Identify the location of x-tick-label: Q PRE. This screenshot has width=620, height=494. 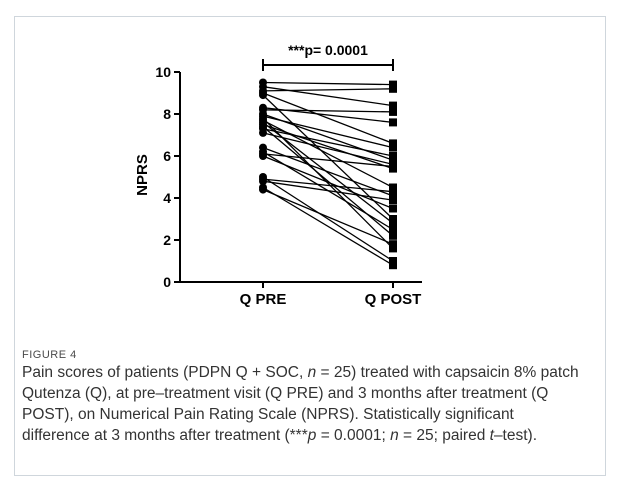
(263, 299).